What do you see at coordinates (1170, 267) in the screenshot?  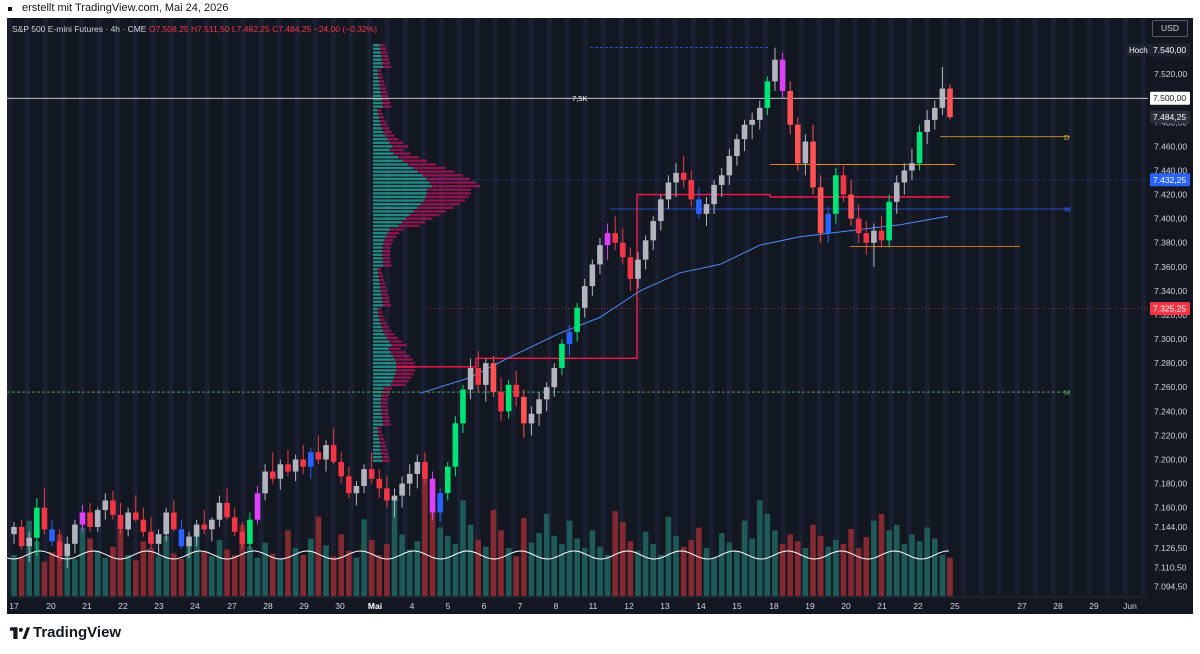 I see `y-tick-label: 7.360,00` at bounding box center [1170, 267].